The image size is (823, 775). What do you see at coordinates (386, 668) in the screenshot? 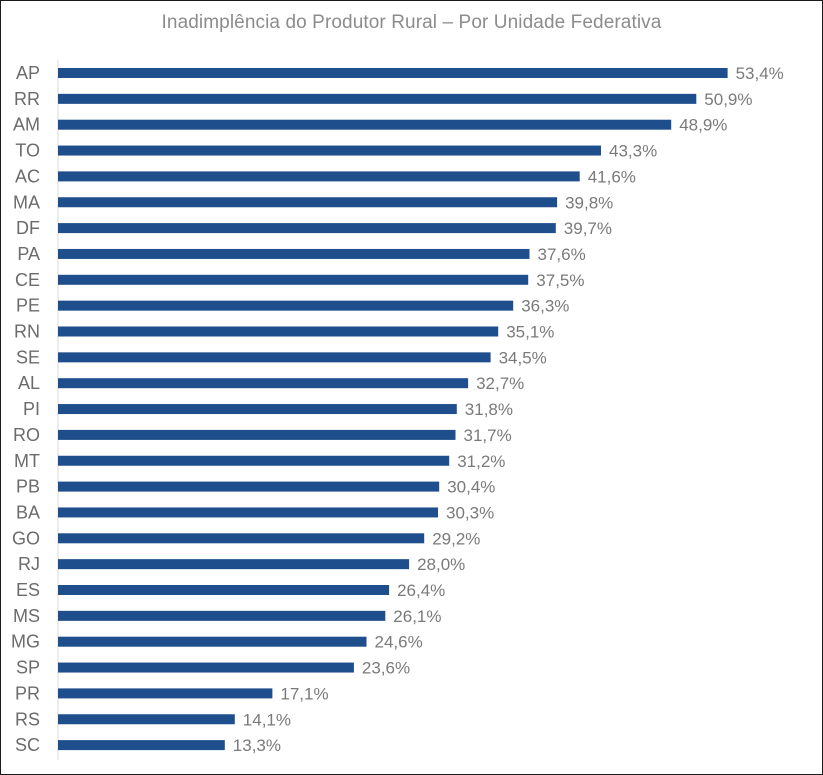
I see `value-label-sp: 23,6%` at bounding box center [386, 668].